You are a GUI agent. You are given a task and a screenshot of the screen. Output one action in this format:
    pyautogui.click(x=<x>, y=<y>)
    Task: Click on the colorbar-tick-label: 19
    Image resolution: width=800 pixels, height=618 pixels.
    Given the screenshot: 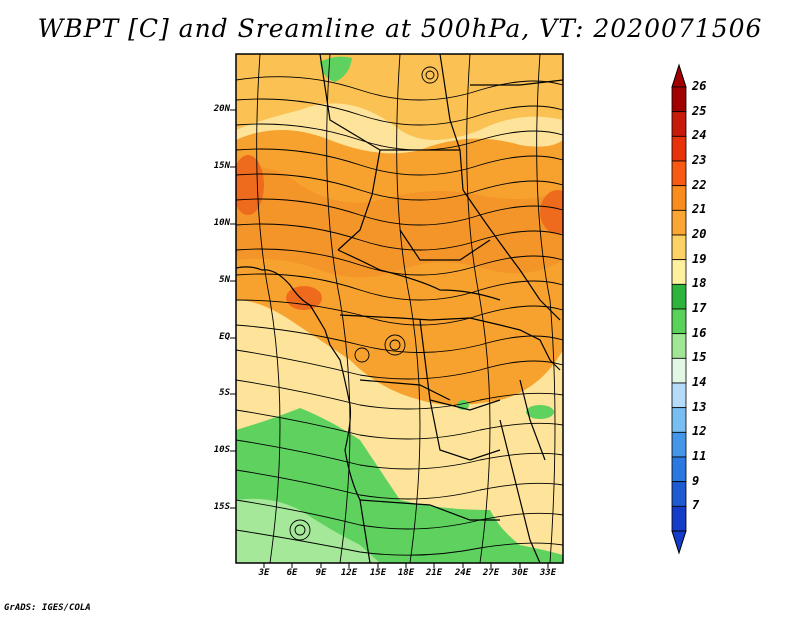 What is the action you would take?
    pyautogui.click(x=699, y=258)
    